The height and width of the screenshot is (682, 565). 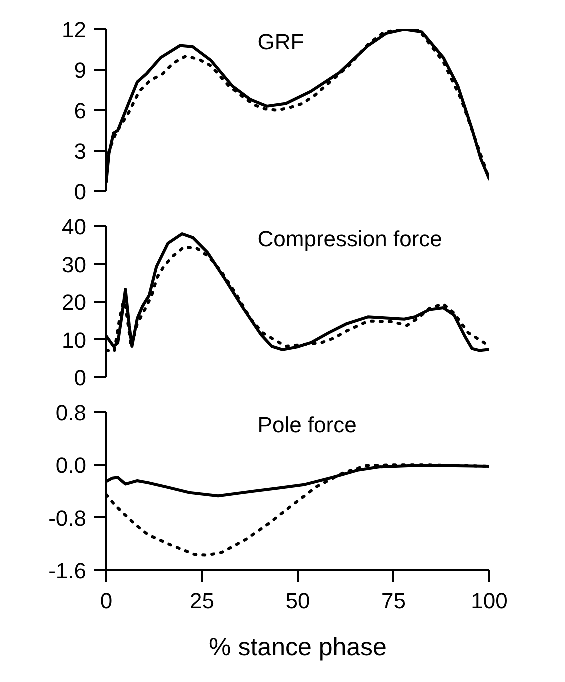 What do you see at coordinates (71, 465) in the screenshot?
I see `y-tick-label: 0.0` at bounding box center [71, 465].